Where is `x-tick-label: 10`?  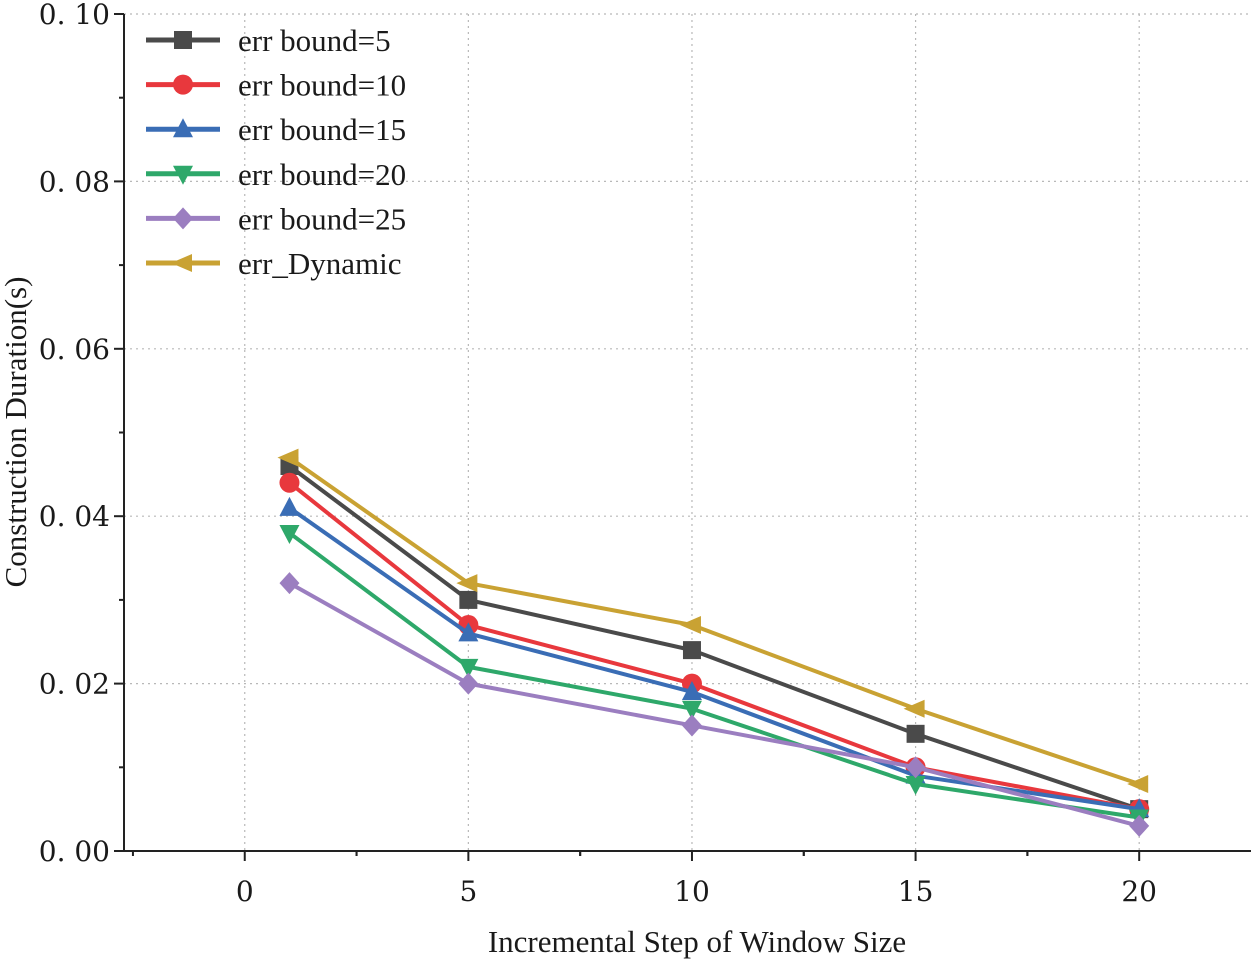 x-tick-label: 10 is located at coordinates (692, 891).